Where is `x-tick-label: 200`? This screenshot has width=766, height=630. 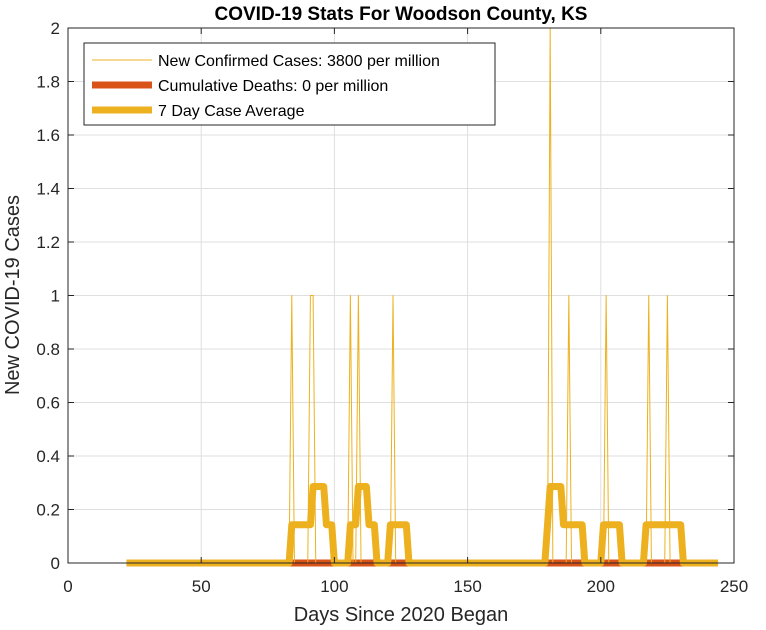
x-tick-label: 200 is located at coordinates (601, 586).